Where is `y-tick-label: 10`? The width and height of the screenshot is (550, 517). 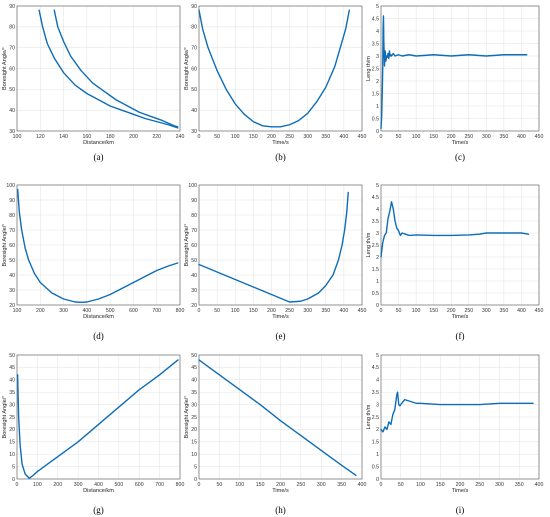 y-tick-label: 10 is located at coordinates (194, 455).